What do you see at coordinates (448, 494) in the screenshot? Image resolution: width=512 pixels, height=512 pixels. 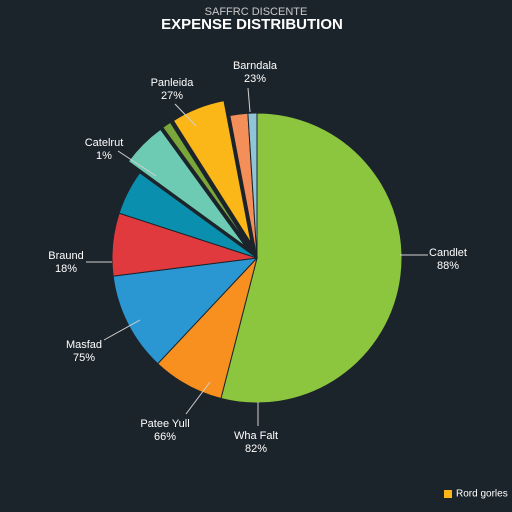 I see `legend-swatch` at bounding box center [448, 494].